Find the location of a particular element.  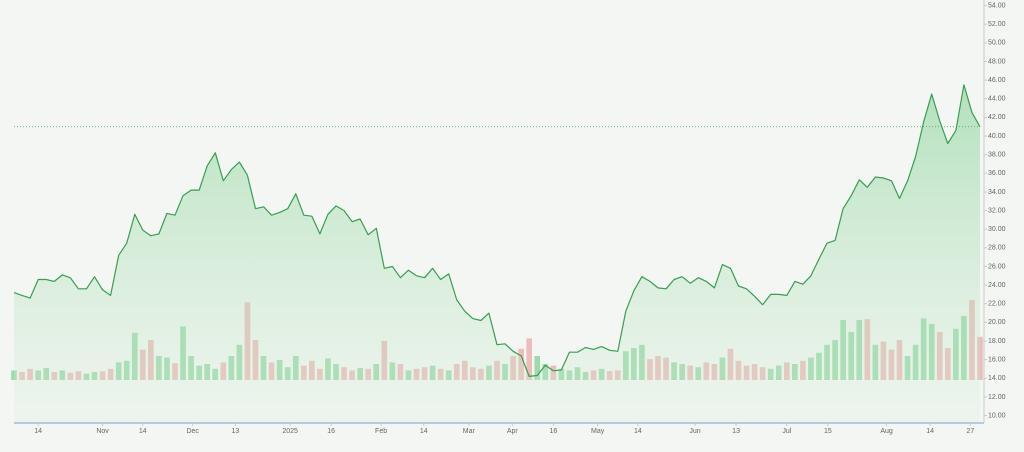

y-tick-label: 14.00 is located at coordinates (997, 378).